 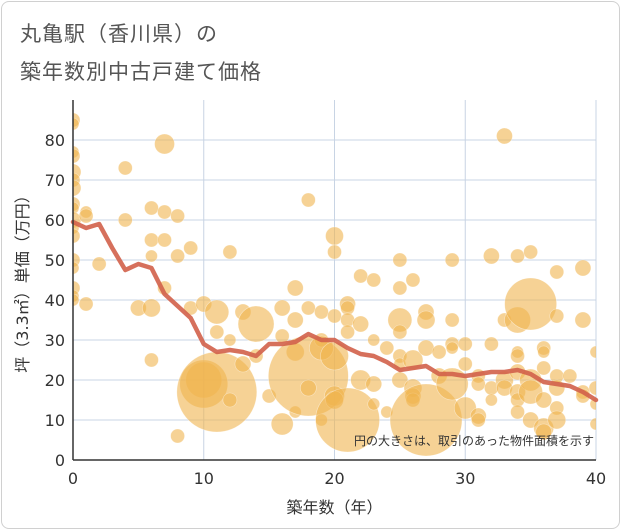 I want to click on y-tick-label: 70, so click(x=55, y=180).